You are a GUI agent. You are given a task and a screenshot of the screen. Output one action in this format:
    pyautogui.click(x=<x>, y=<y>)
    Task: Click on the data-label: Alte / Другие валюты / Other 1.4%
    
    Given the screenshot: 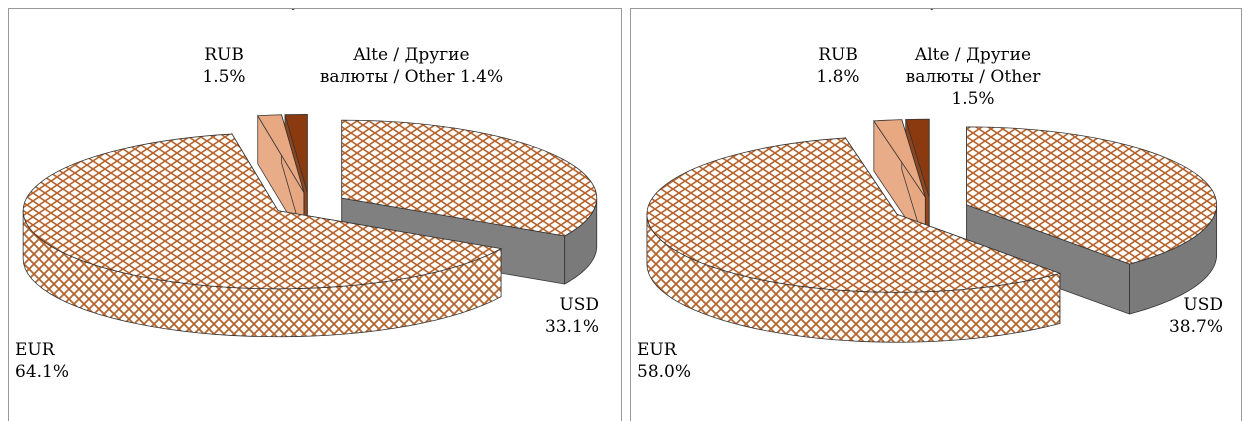 What is the action you would take?
    pyautogui.click(x=411, y=66)
    